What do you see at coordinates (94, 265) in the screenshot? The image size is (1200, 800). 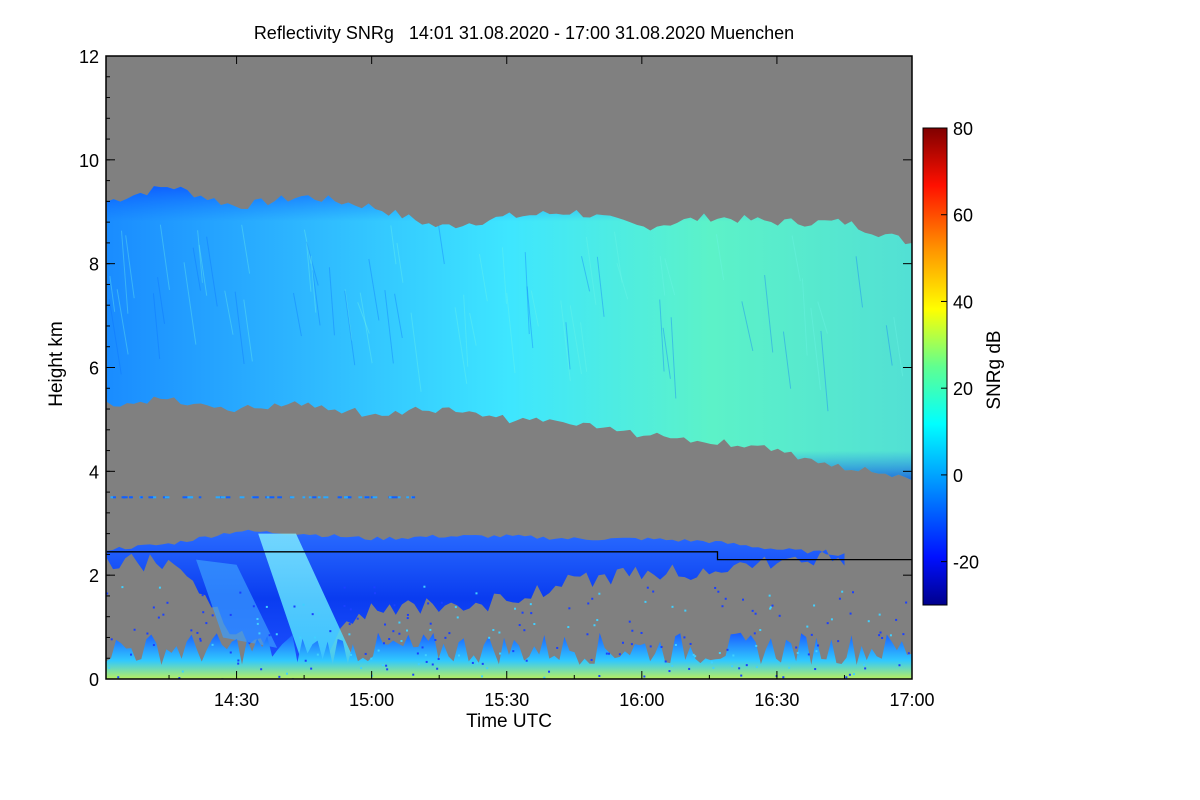 I see `y-tick-label: 8` at bounding box center [94, 265].